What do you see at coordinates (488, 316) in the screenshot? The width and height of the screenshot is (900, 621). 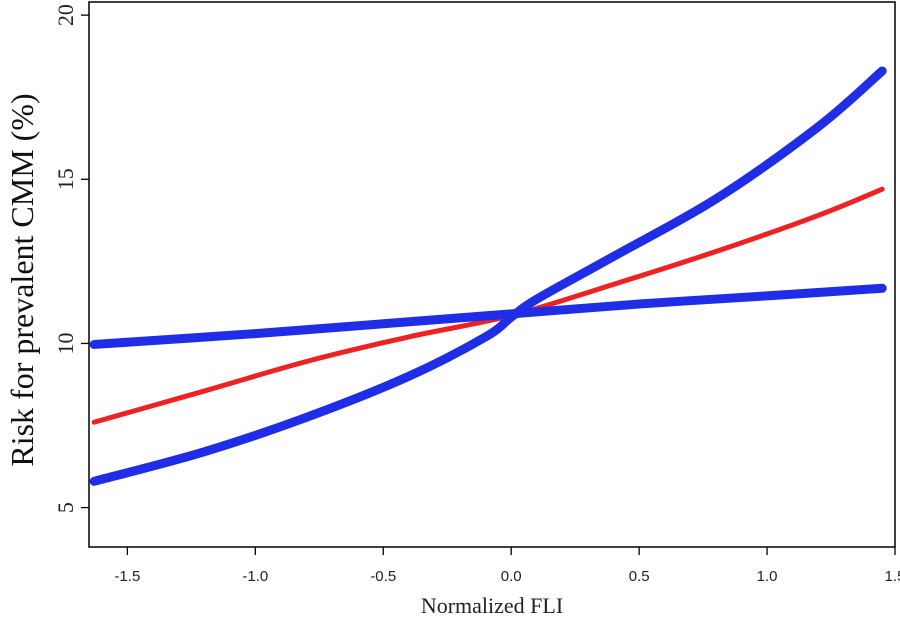 I see `lower-confidence-line` at bounding box center [488, 316].